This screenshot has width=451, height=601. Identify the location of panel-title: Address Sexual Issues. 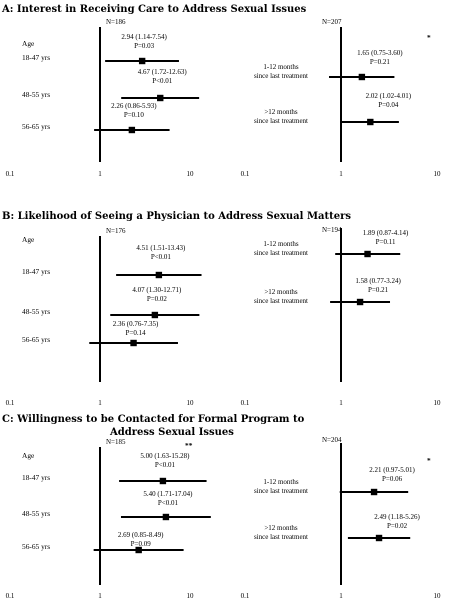
(171, 432).